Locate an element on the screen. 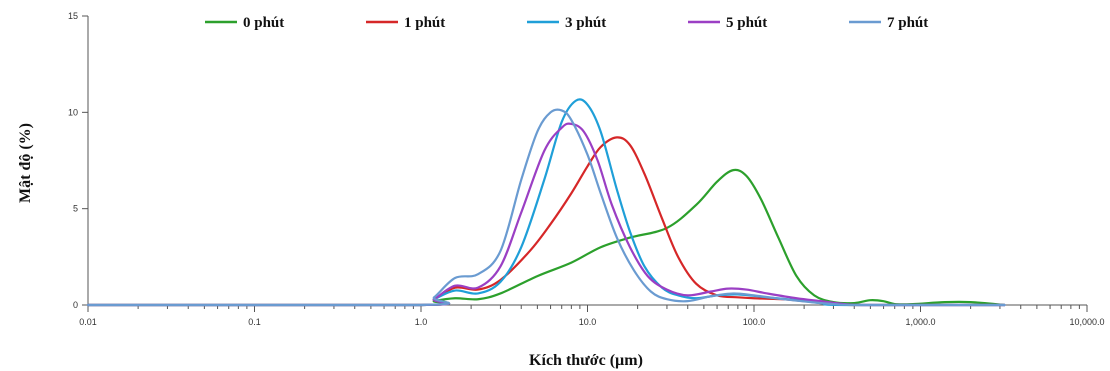 The image size is (1110, 371). x-tick-label: 1.0 is located at coordinates (421, 322).